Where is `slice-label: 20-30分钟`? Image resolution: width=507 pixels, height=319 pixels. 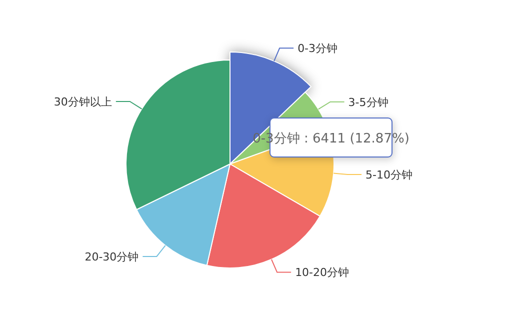
slice-label: 20-30分钟 is located at coordinates (111, 257).